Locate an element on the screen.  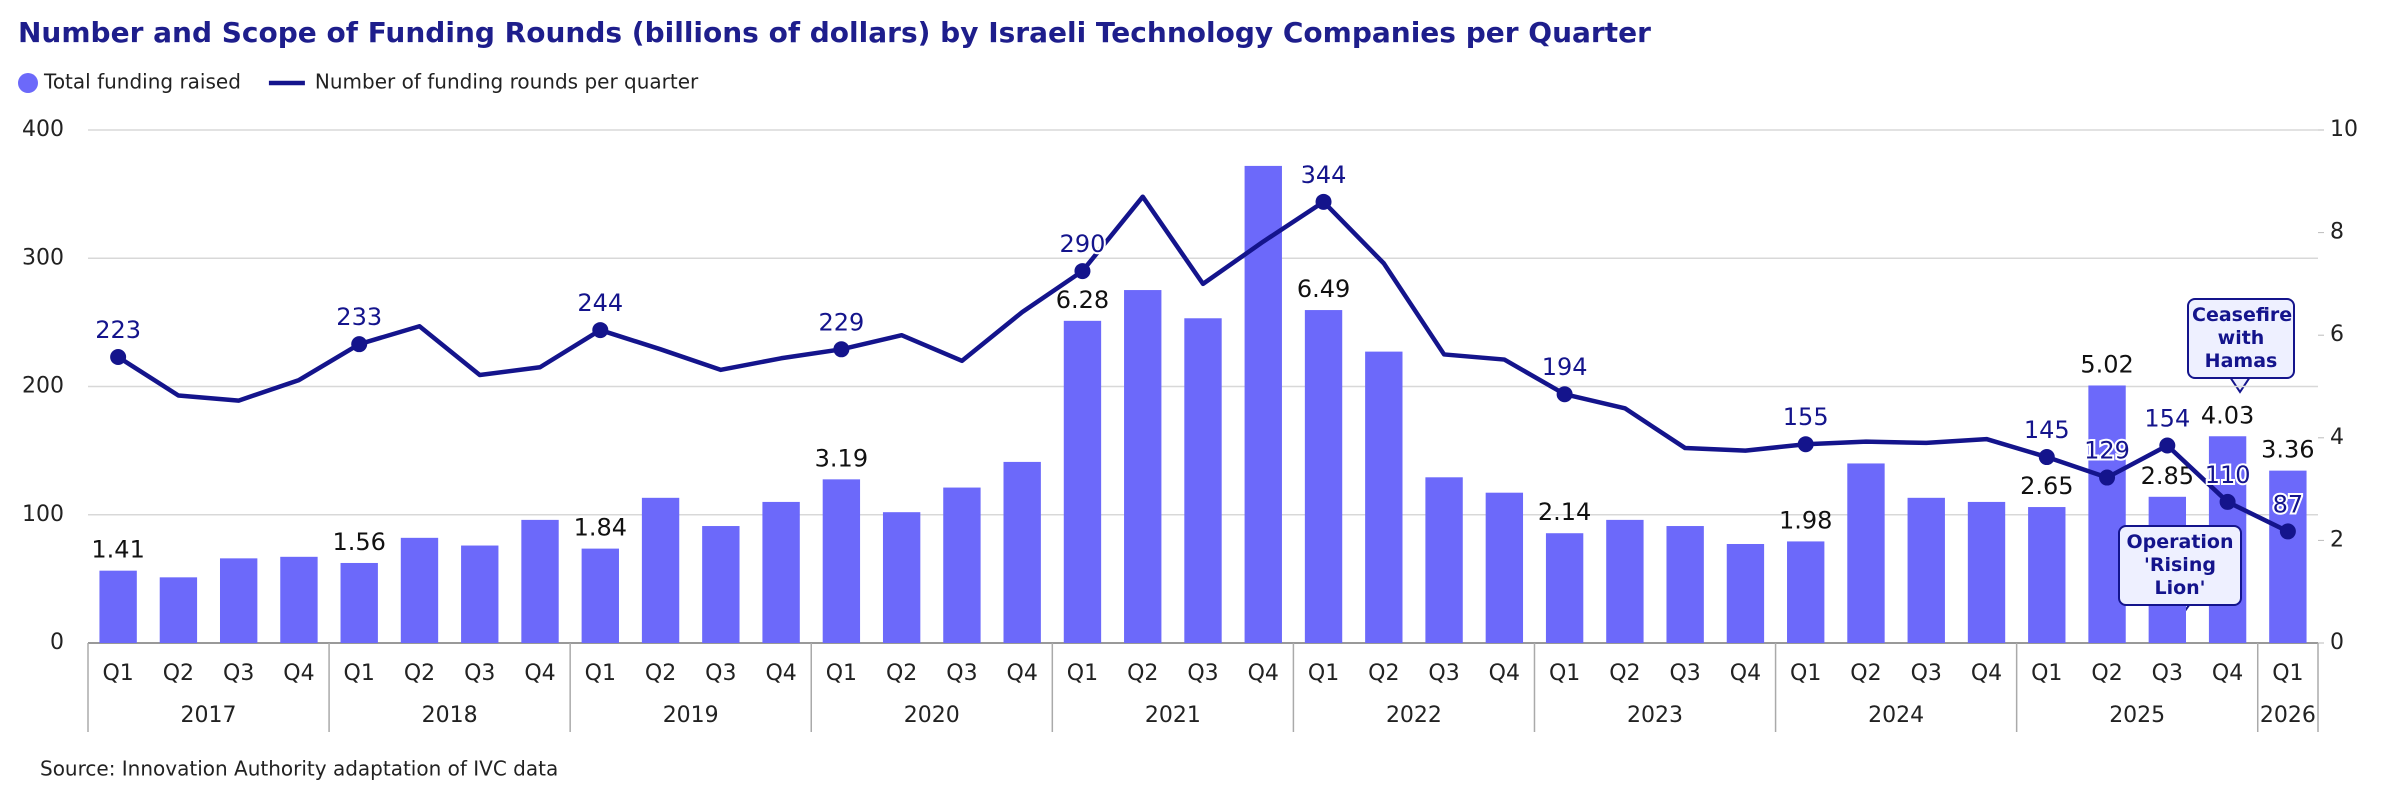
bar-value-label: 3.19 is located at coordinates (841, 458).